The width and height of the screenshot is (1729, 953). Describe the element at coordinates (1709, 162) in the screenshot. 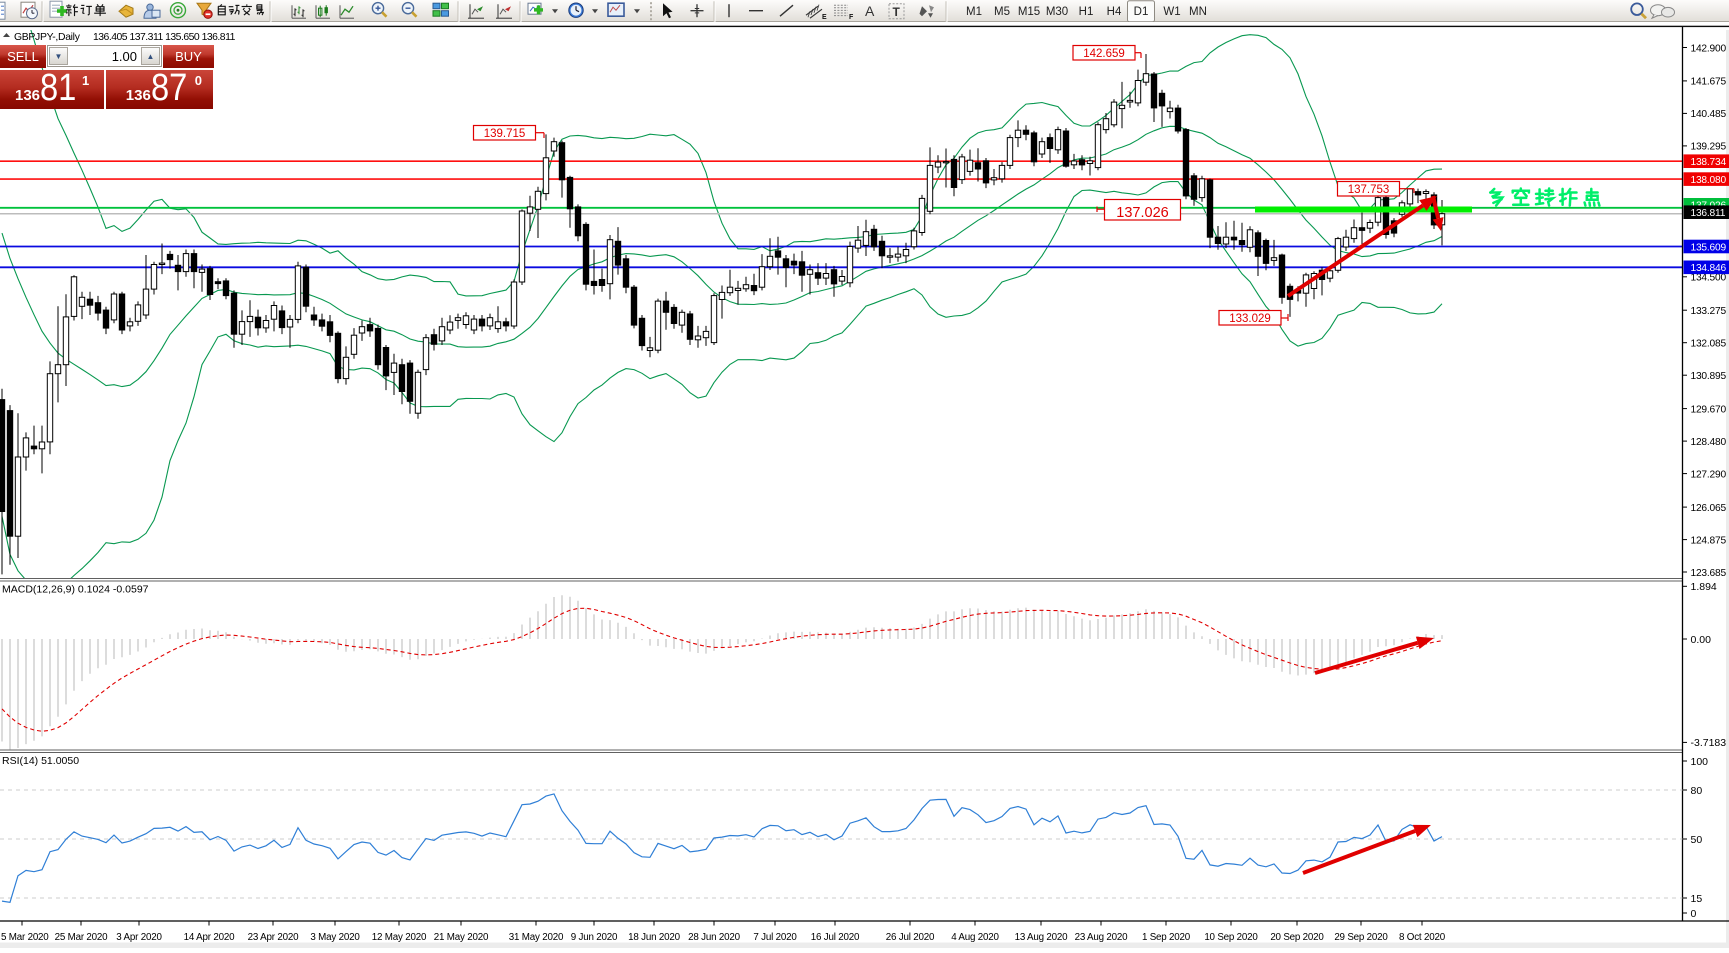

I see `svg-text: 138.734` at that location.